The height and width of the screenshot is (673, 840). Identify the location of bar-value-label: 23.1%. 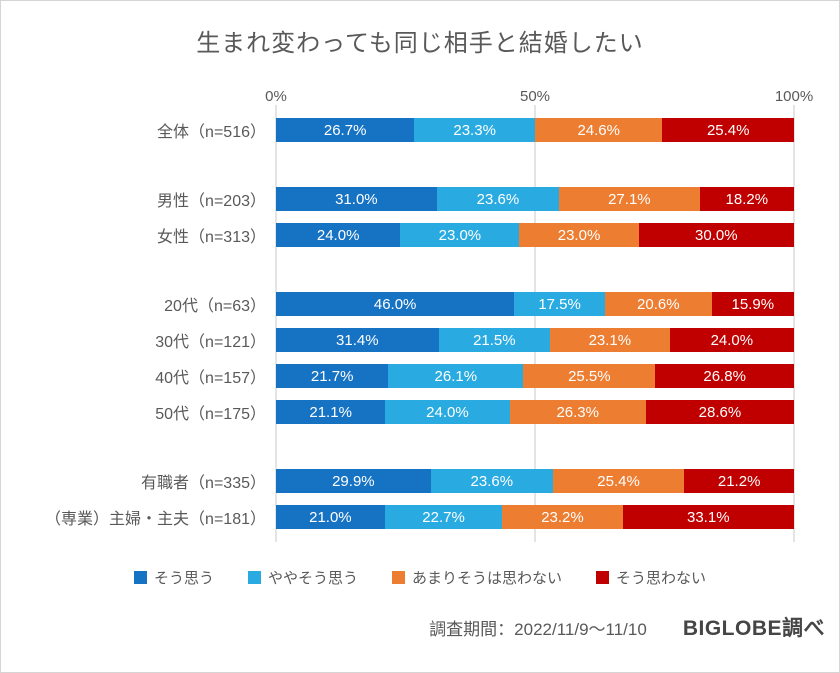
(610, 340).